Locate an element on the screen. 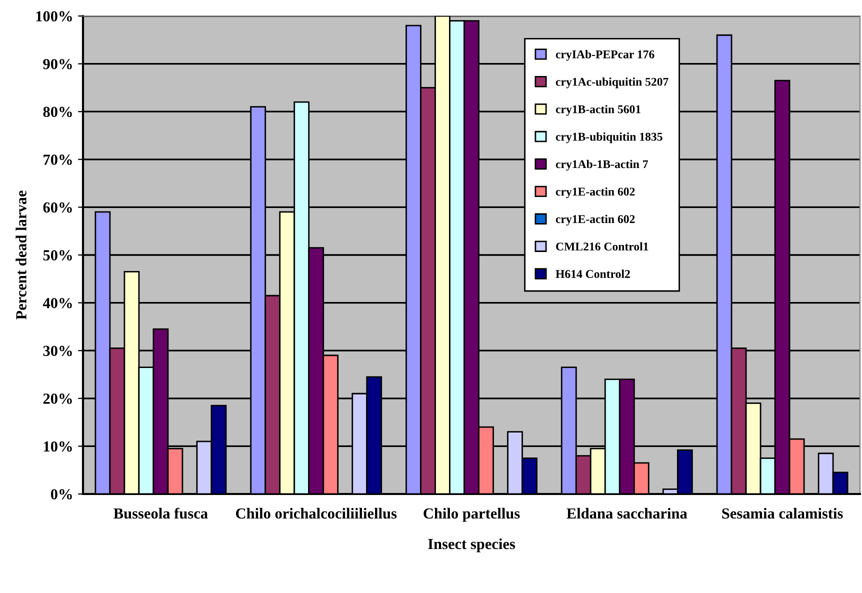  y-tick-label: 50% is located at coordinates (57, 255).